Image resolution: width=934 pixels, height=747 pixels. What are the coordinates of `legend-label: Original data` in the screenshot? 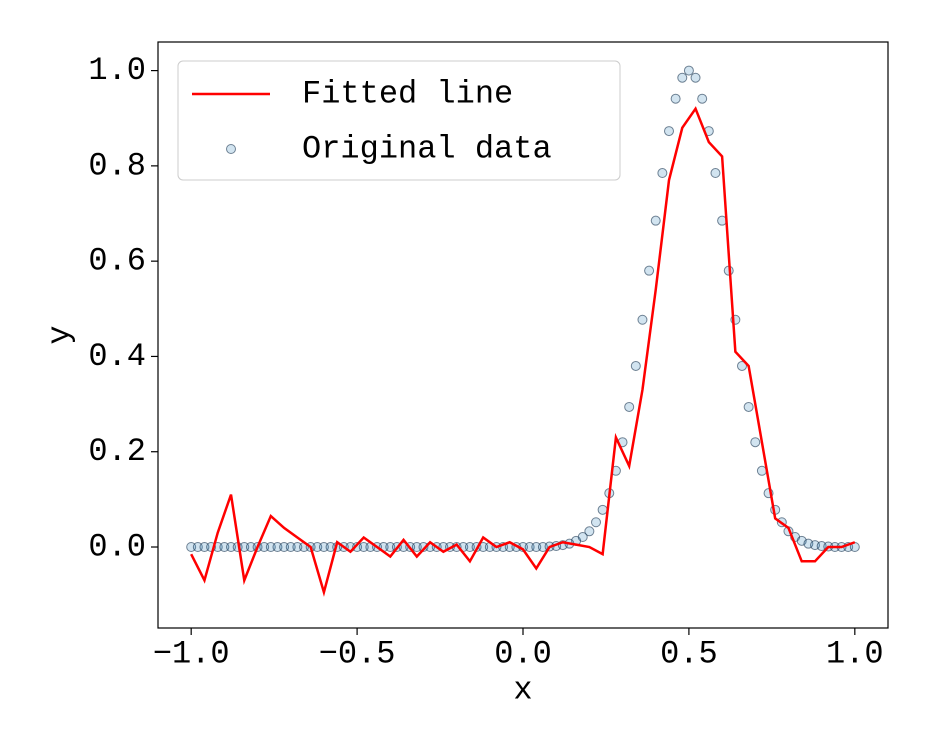 It's located at (427, 148).